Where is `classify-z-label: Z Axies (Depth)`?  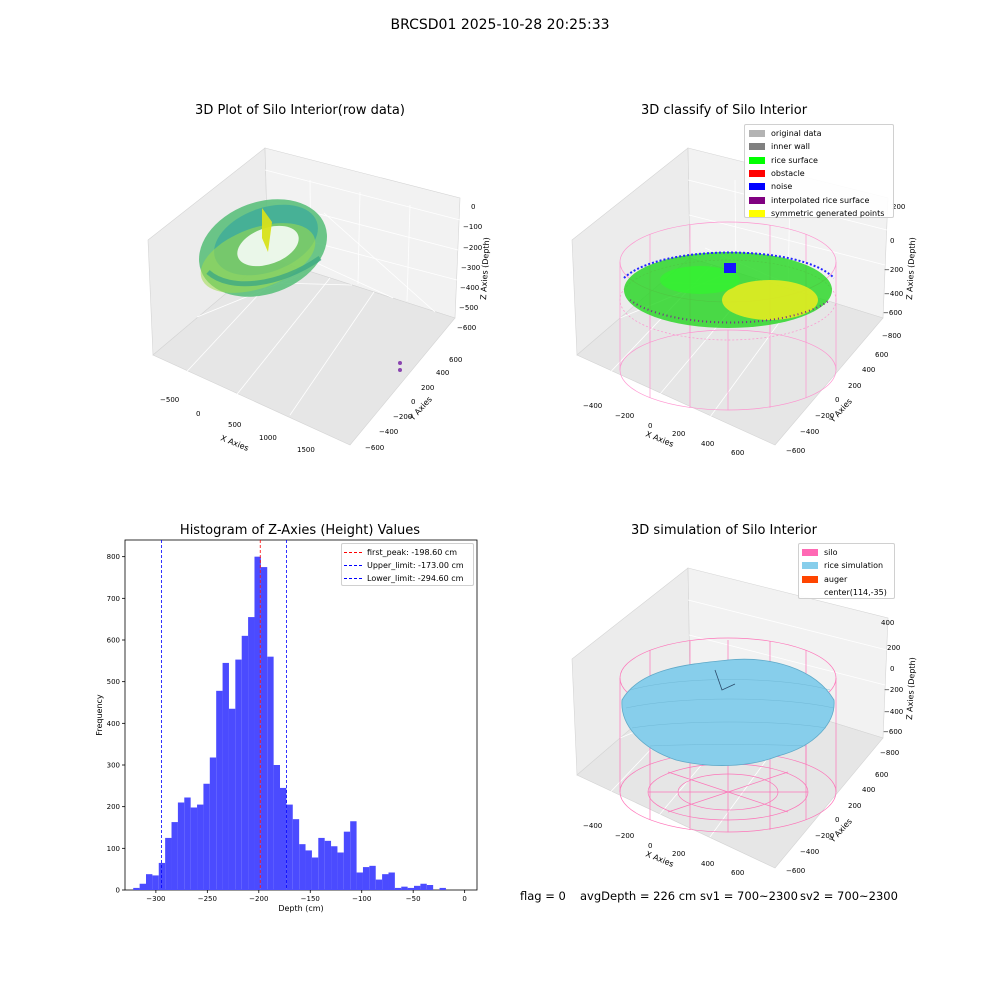 classify-z-label: Z Axies (Depth) is located at coordinates (911, 268).